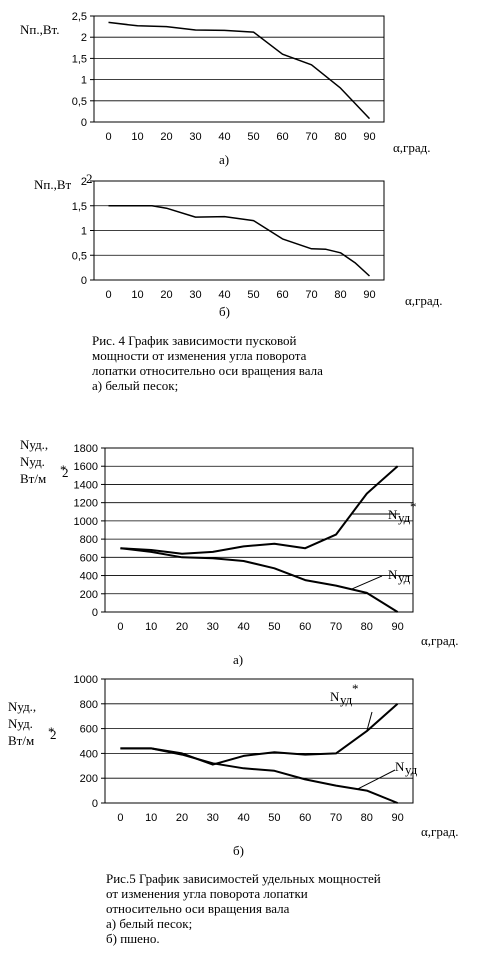  Describe the element at coordinates (89, 178) in the screenshot. I see `y-axis-label-superscript: 2` at that location.